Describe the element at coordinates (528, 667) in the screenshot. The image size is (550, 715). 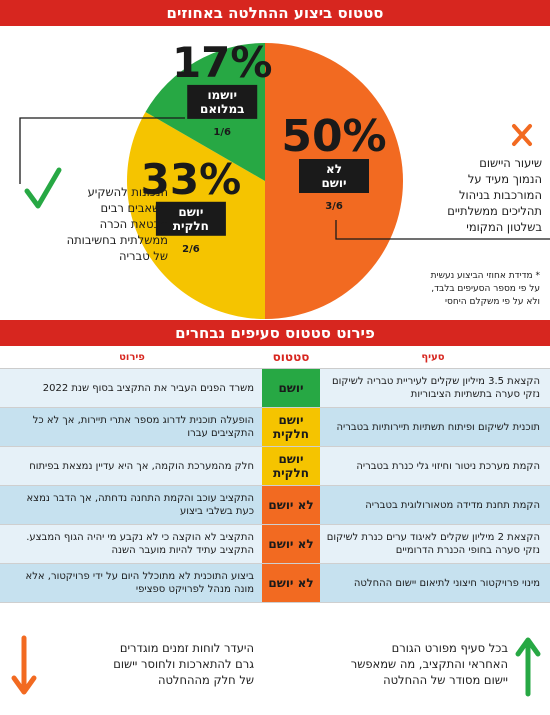
I see `arrow-up-icon` at that location.